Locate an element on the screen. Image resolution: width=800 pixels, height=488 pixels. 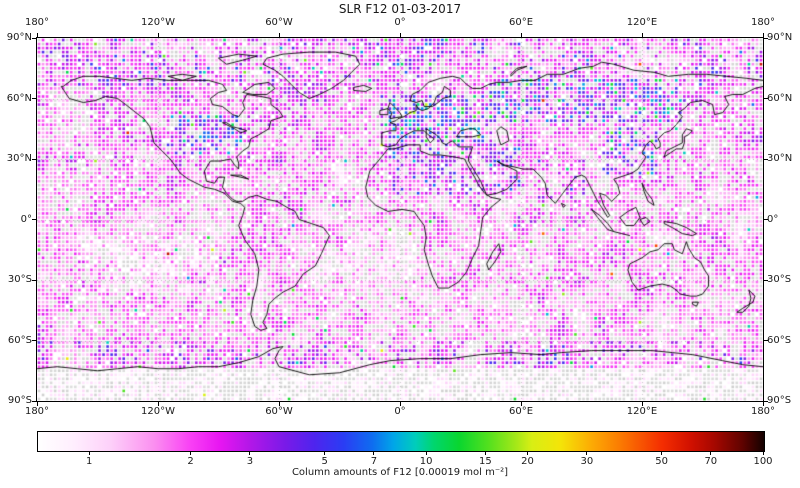
colorbar-tick-label: 30 is located at coordinates (587, 461).